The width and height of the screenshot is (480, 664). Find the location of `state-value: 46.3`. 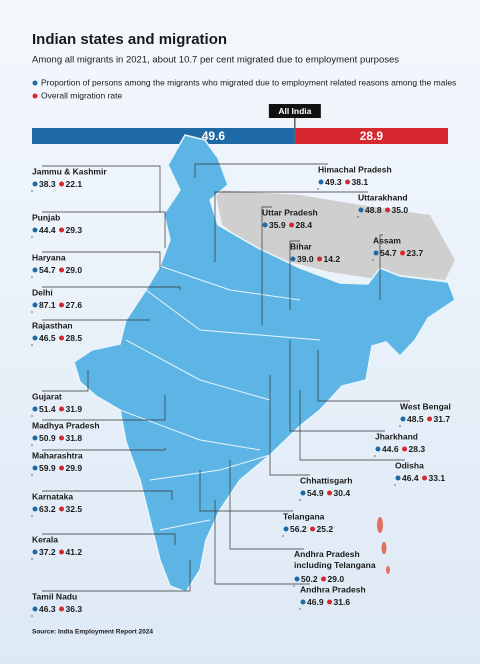

state-value: 46.3 is located at coordinates (47, 609).